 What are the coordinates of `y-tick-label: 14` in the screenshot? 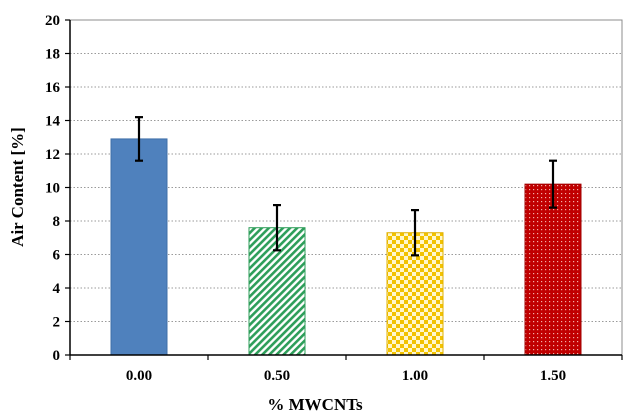 It's located at (53, 122).